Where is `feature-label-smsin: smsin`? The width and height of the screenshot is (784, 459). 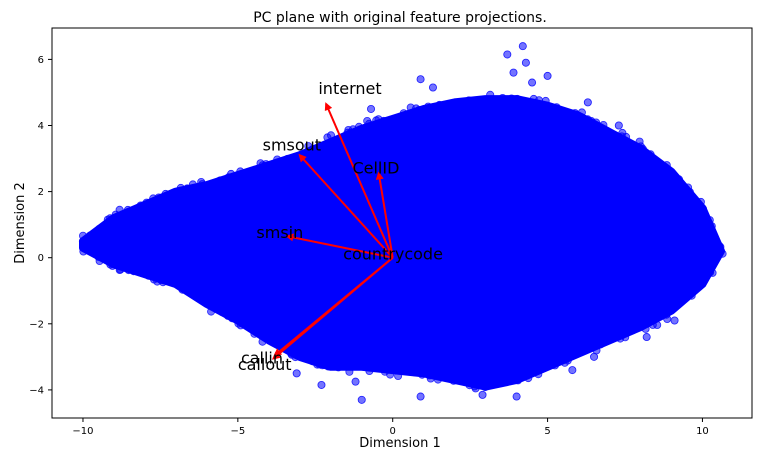 feature-label-smsin: smsin is located at coordinates (279, 232).